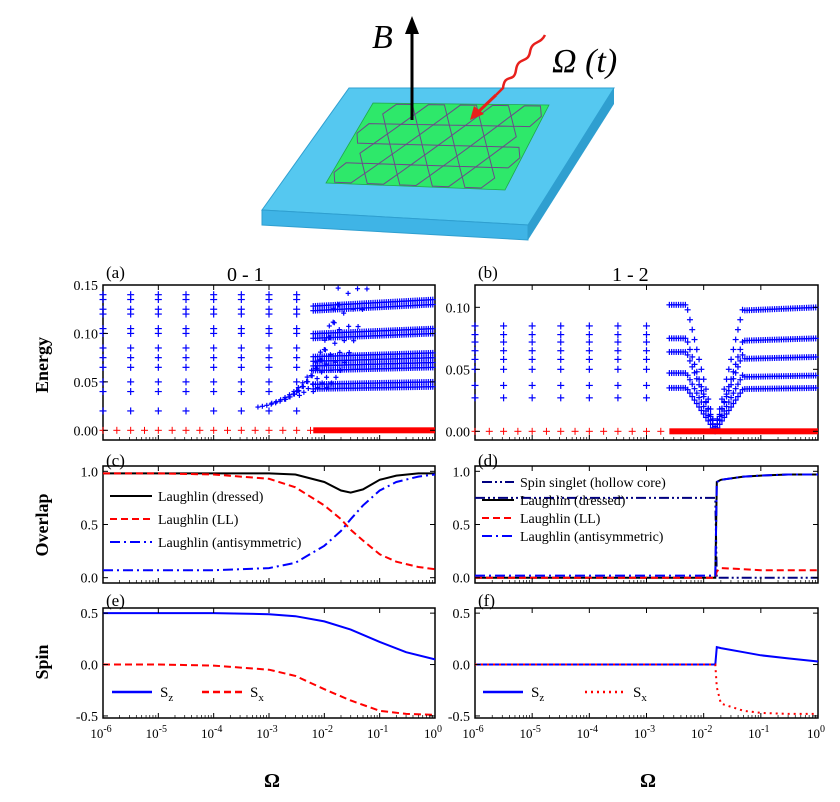 This screenshot has height=802, width=840. Describe the element at coordinates (42, 365) in the screenshot. I see `row-label-energy: Energy` at that location.